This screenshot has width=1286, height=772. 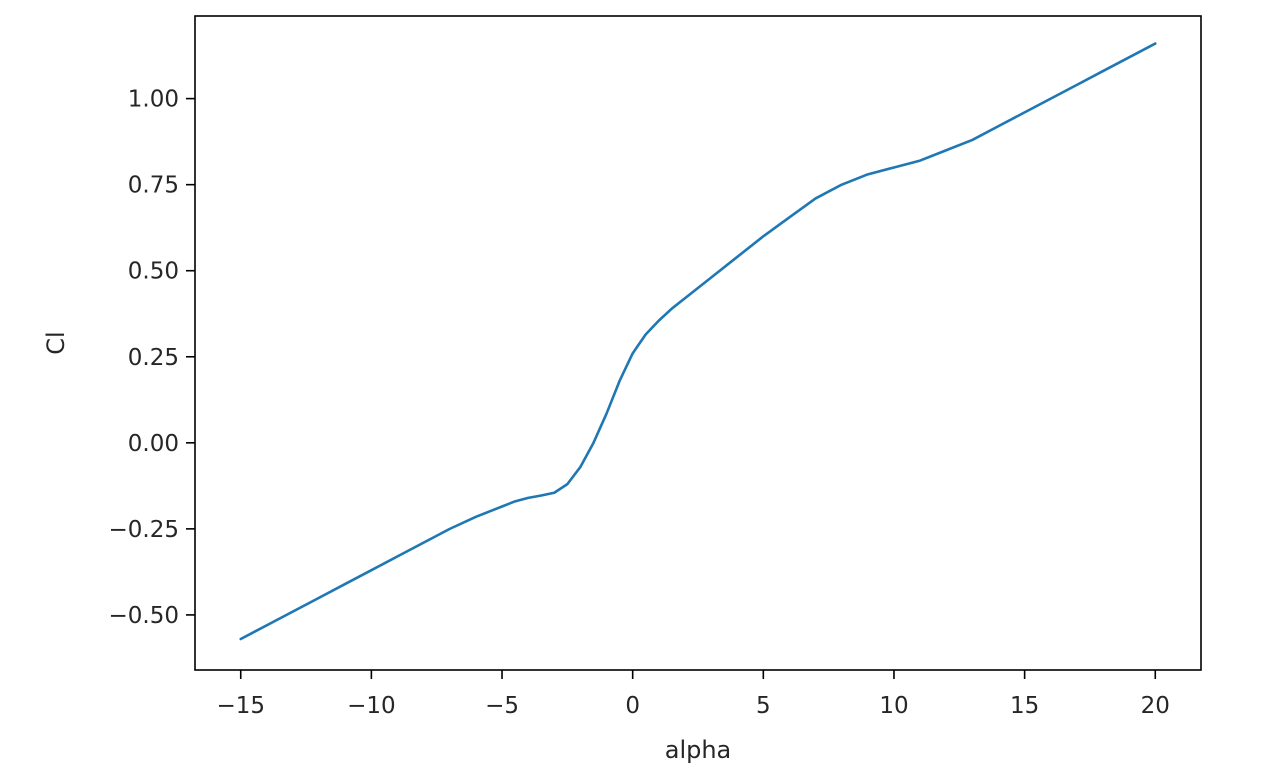 I want to click on x-tick-label: 0, so click(x=632, y=706).